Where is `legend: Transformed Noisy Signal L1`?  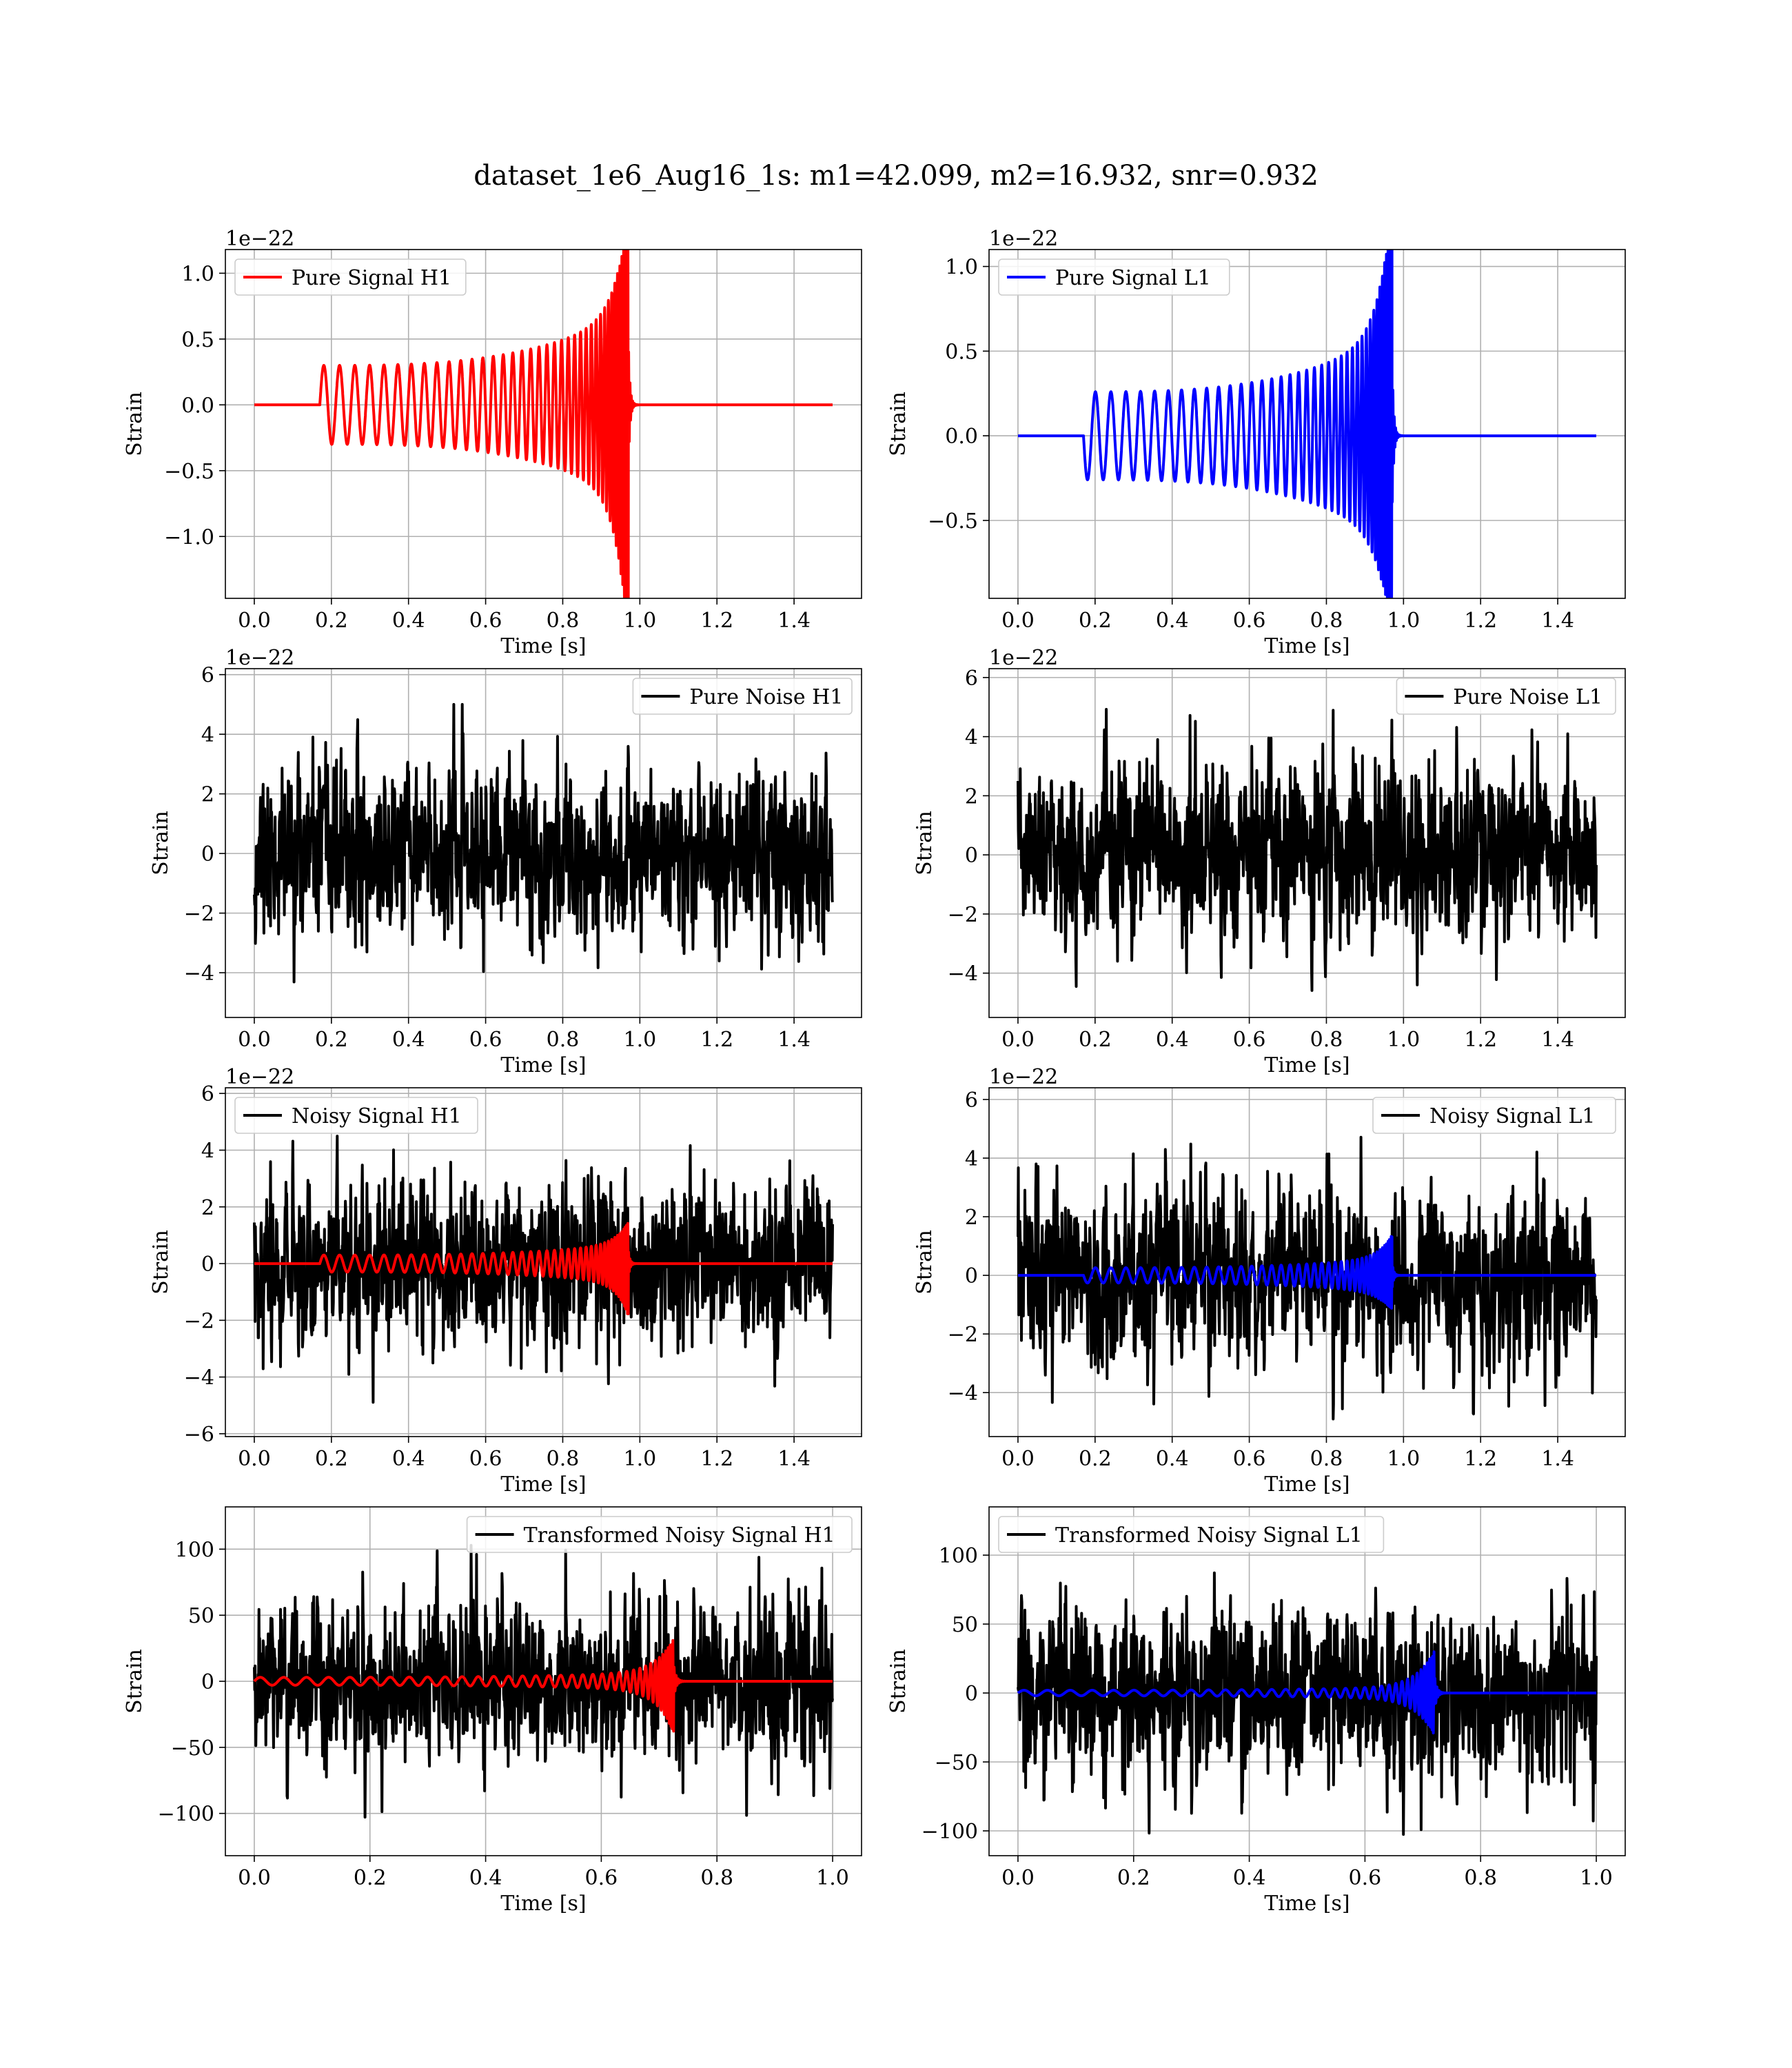 legend: Transformed Noisy Signal L1 is located at coordinates (1191, 1534).